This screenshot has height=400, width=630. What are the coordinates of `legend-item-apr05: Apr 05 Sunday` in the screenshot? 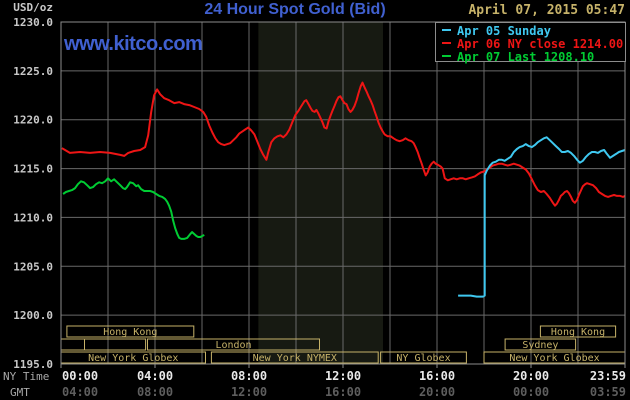 It's located at (530, 31).